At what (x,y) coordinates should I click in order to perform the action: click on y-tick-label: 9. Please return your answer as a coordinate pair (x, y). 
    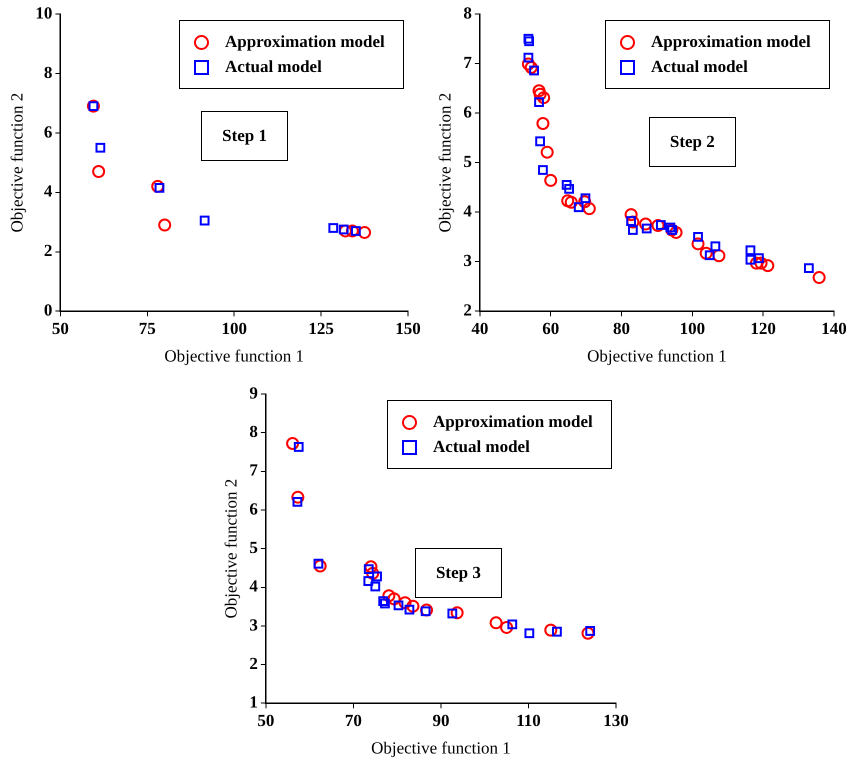
    Looking at the image, I should click on (253, 392).